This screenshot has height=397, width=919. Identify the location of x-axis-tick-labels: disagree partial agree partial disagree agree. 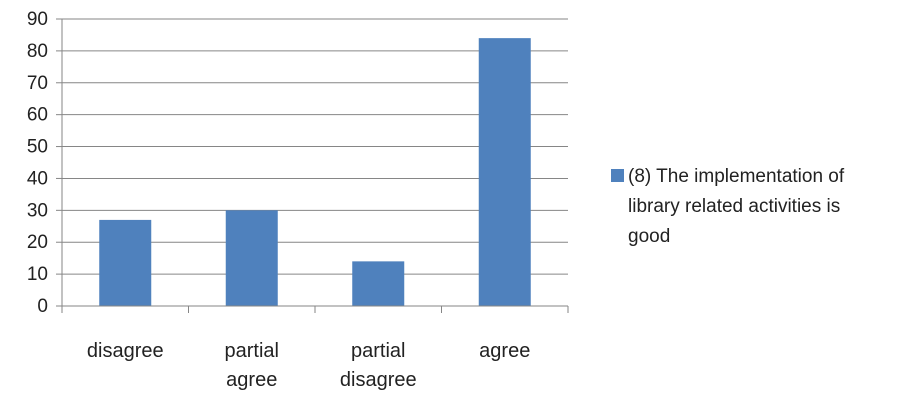
(308, 365).